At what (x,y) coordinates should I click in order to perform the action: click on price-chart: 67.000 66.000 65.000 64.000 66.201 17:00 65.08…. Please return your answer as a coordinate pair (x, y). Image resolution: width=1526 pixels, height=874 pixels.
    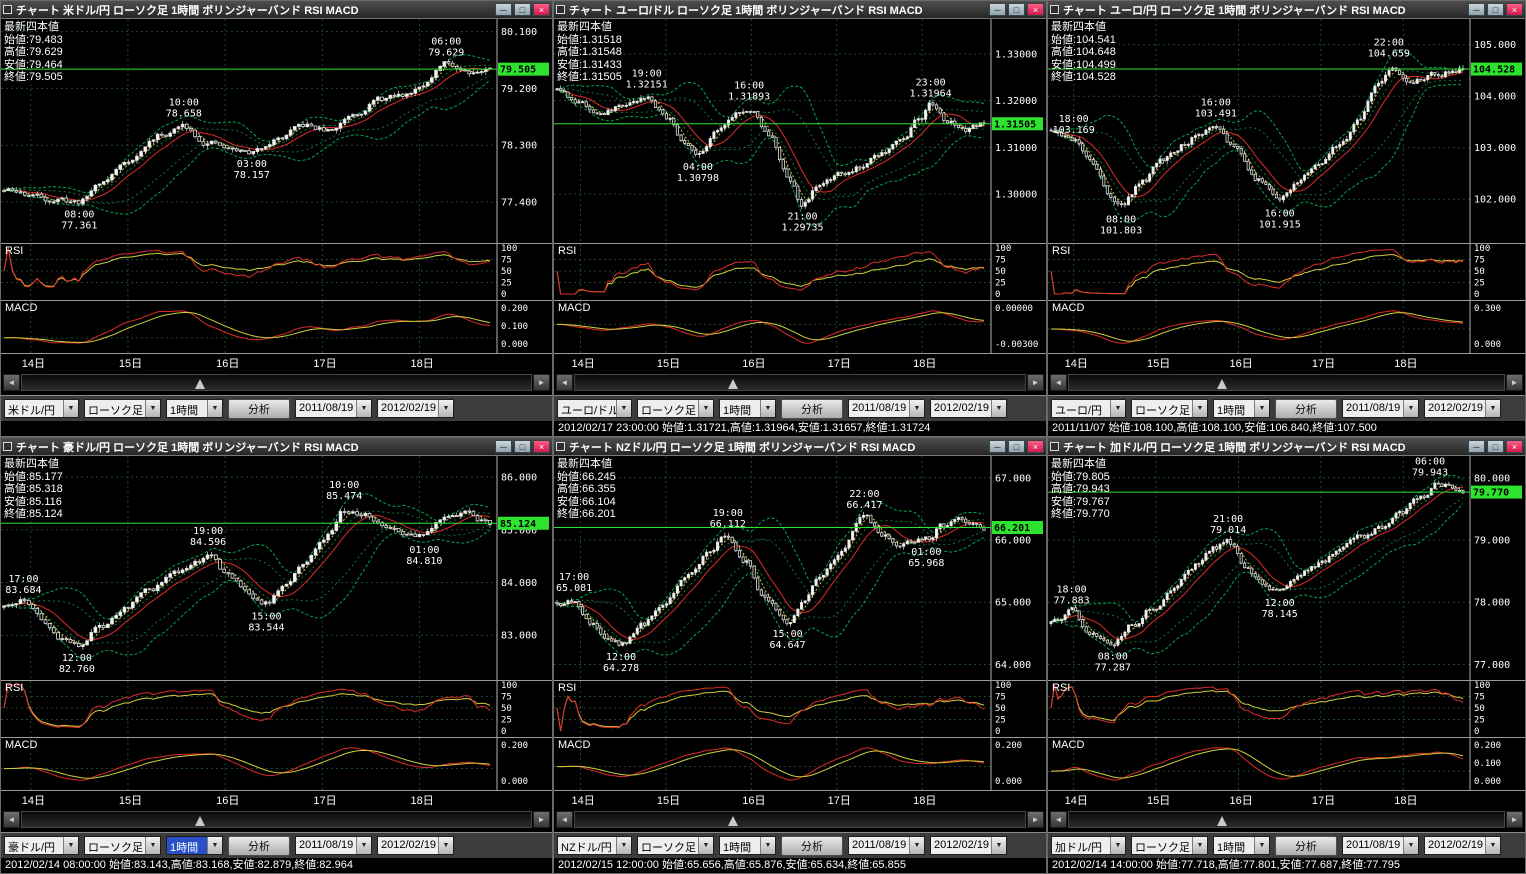
    Looking at the image, I should click on (800, 567).